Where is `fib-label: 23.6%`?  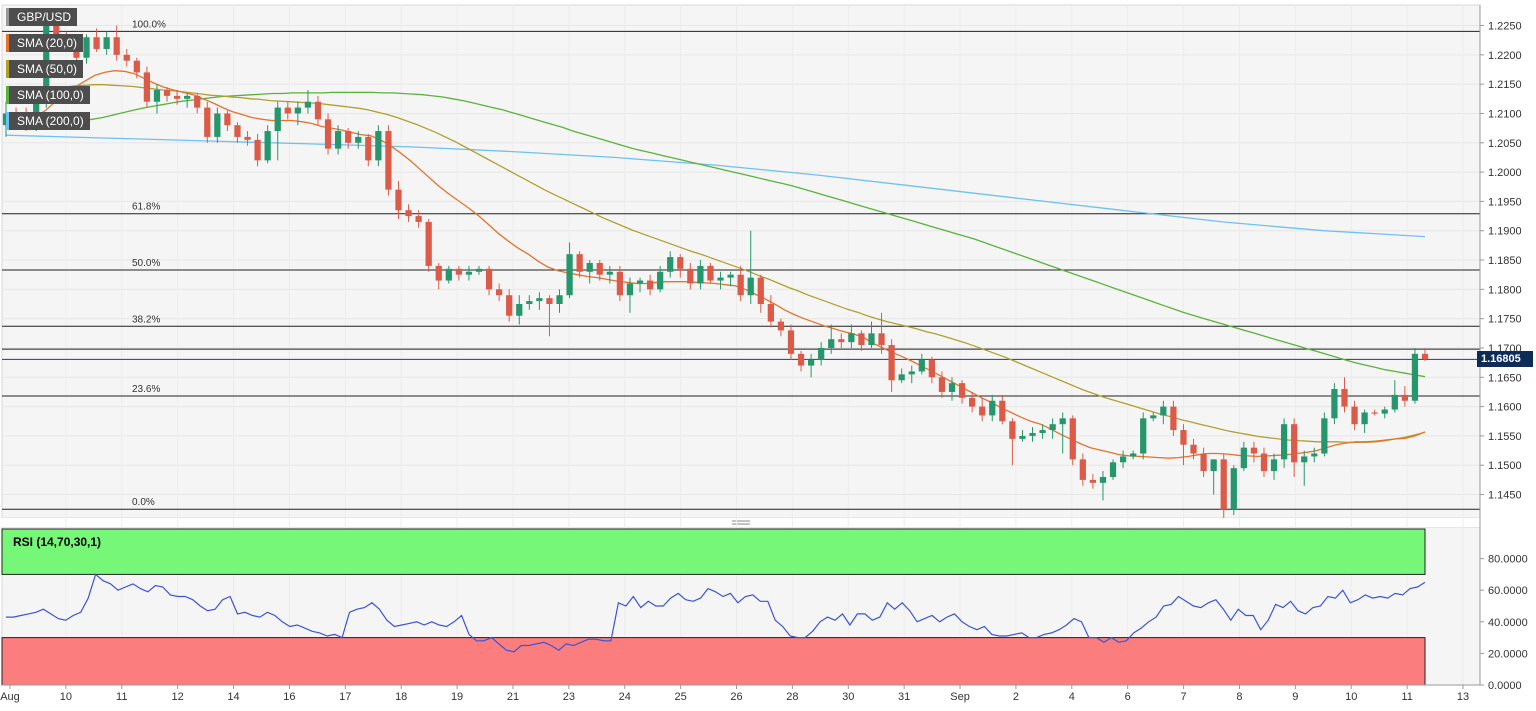
fib-label: 23.6% is located at coordinates (146, 389).